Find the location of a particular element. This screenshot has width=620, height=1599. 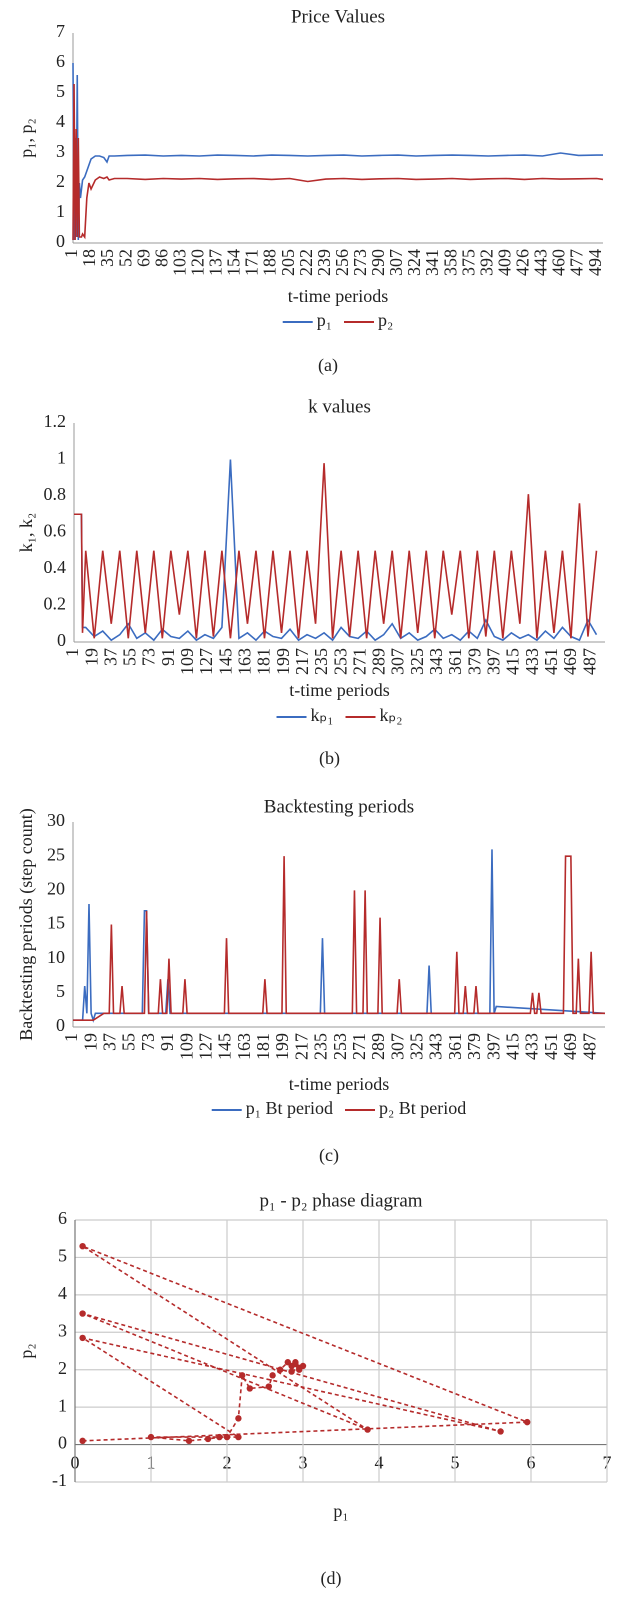

x-tick-label: 55 is located at coordinates (130, 657).